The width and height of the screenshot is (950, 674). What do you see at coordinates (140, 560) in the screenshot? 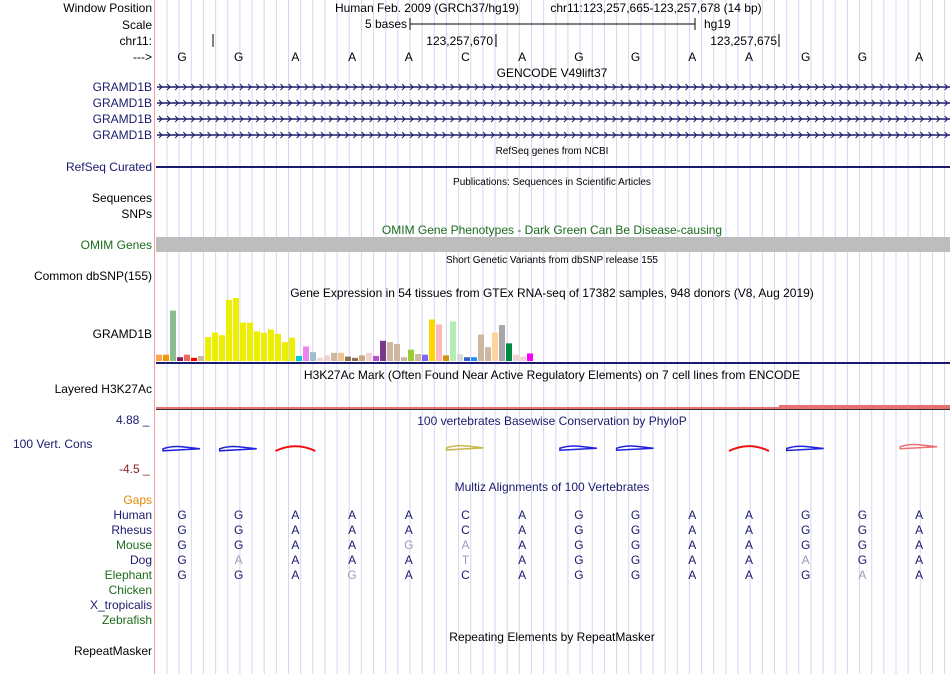
I see `species-label: Dog` at bounding box center [140, 560].